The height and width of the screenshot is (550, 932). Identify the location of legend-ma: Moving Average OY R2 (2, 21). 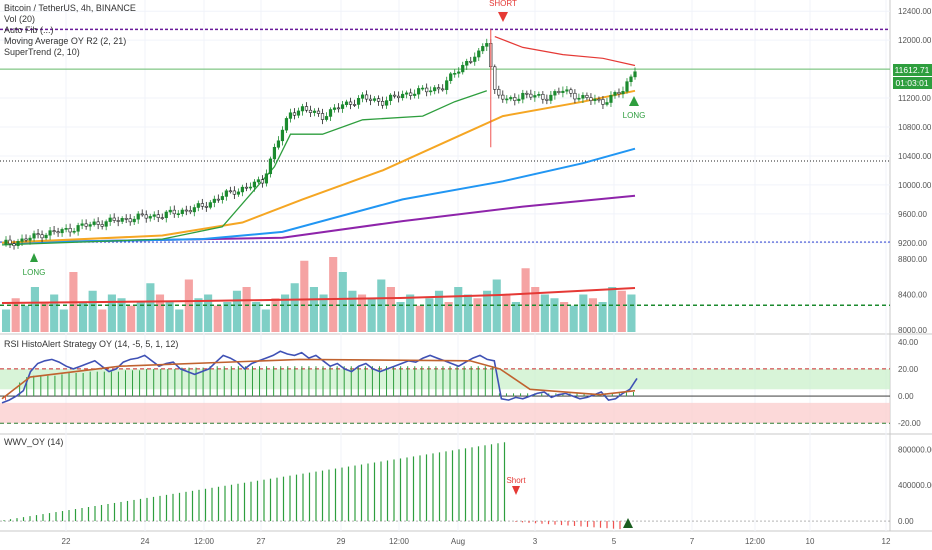
(65, 41).